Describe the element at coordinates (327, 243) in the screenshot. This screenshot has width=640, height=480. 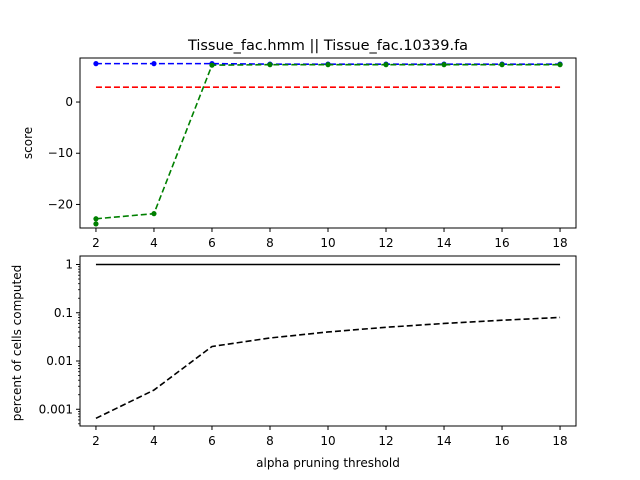
I see `score-x-tick-label: 10` at that location.